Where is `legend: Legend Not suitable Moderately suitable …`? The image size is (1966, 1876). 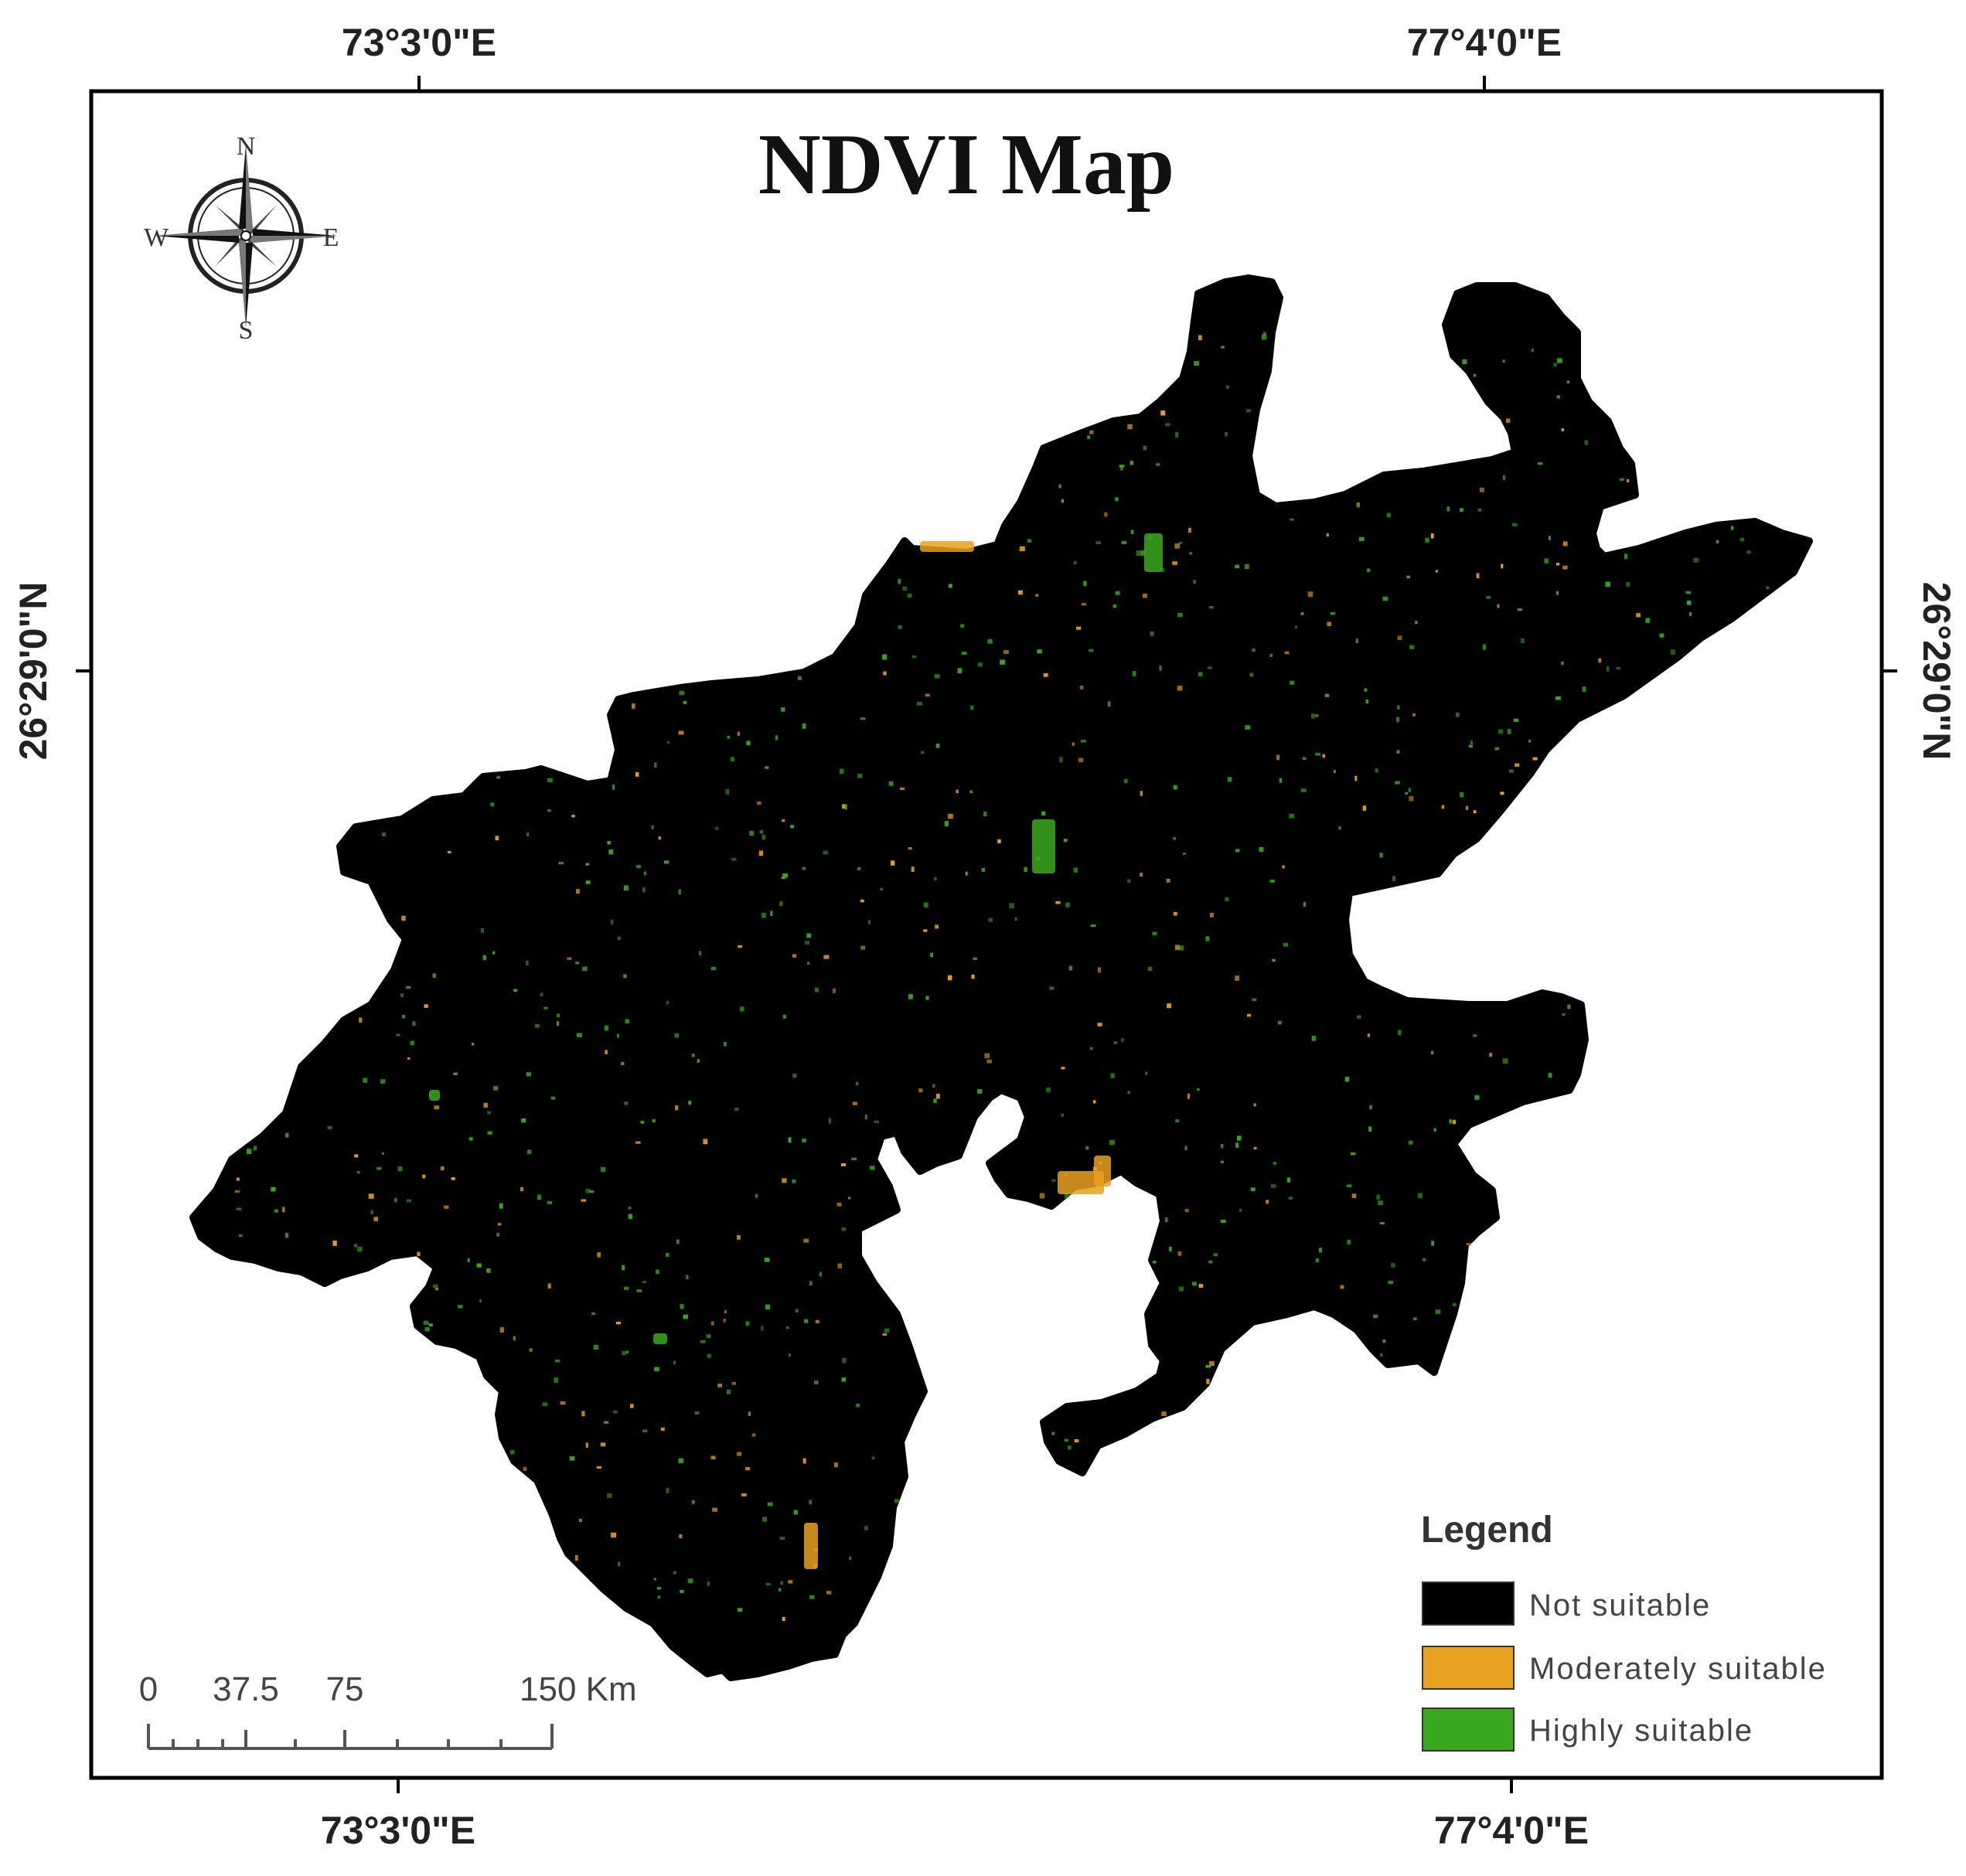
legend: Legend Not suitable Moderately suitable … is located at coordinates (1623, 1631).